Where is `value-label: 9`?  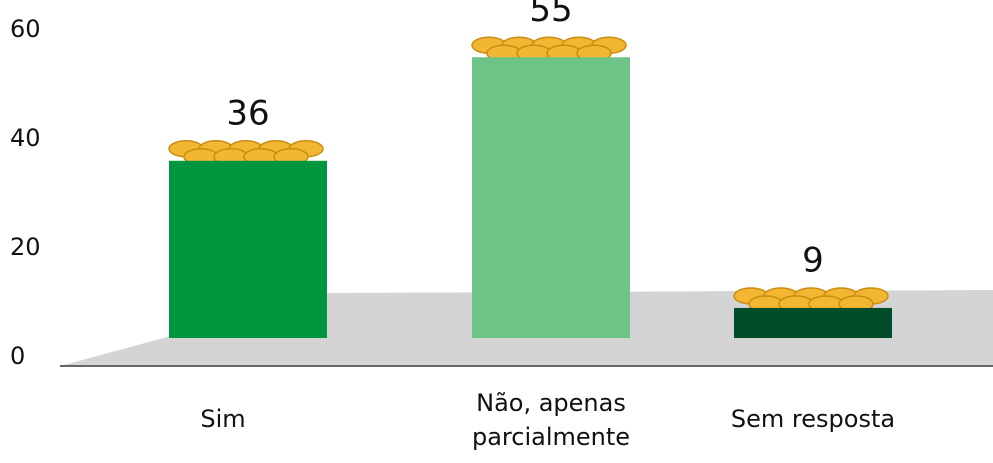
value-label: 9 is located at coordinates (813, 260).